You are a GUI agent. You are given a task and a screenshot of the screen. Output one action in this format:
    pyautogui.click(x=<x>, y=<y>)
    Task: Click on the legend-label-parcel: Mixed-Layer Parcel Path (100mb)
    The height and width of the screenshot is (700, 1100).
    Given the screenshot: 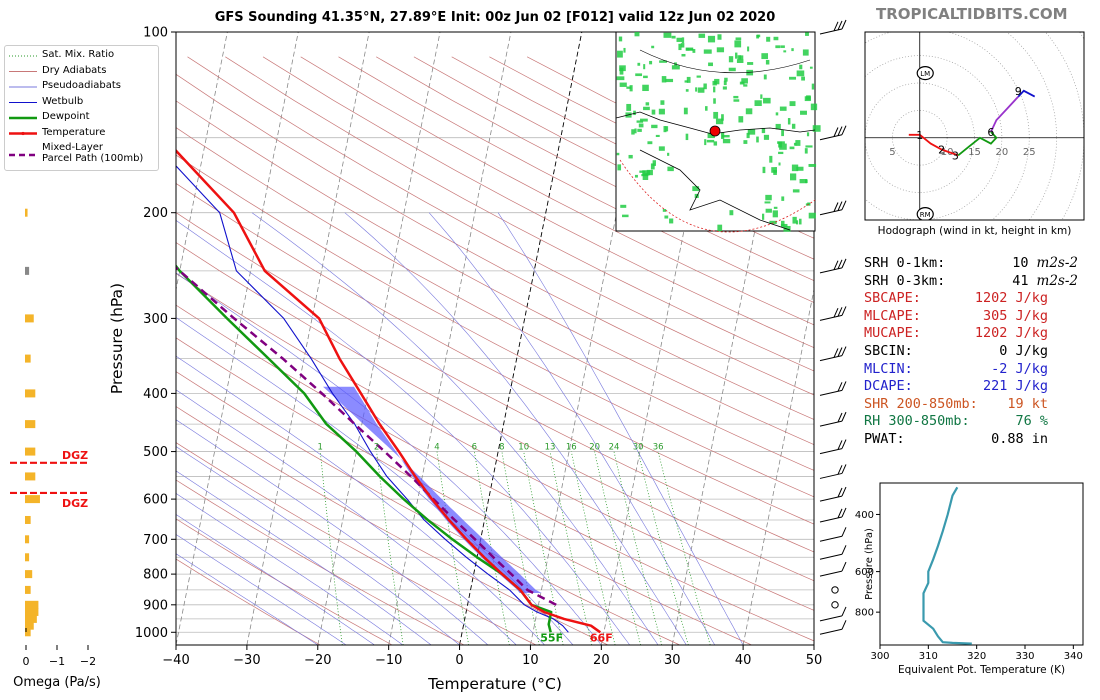 What is the action you would take?
    pyautogui.click(x=93, y=153)
    